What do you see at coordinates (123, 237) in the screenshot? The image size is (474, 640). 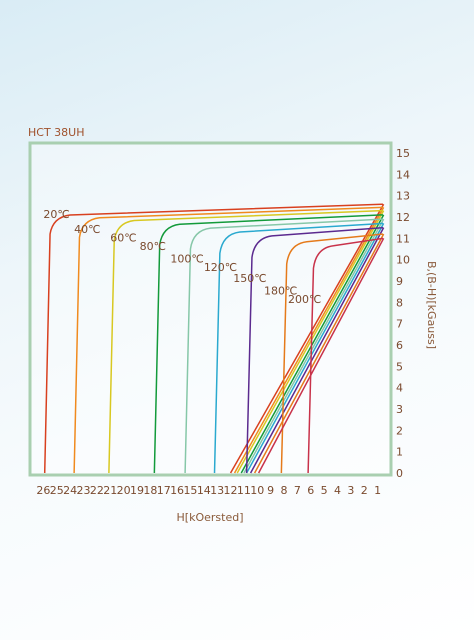 I see `temp-label-60℃: 60℃` at bounding box center [123, 237].